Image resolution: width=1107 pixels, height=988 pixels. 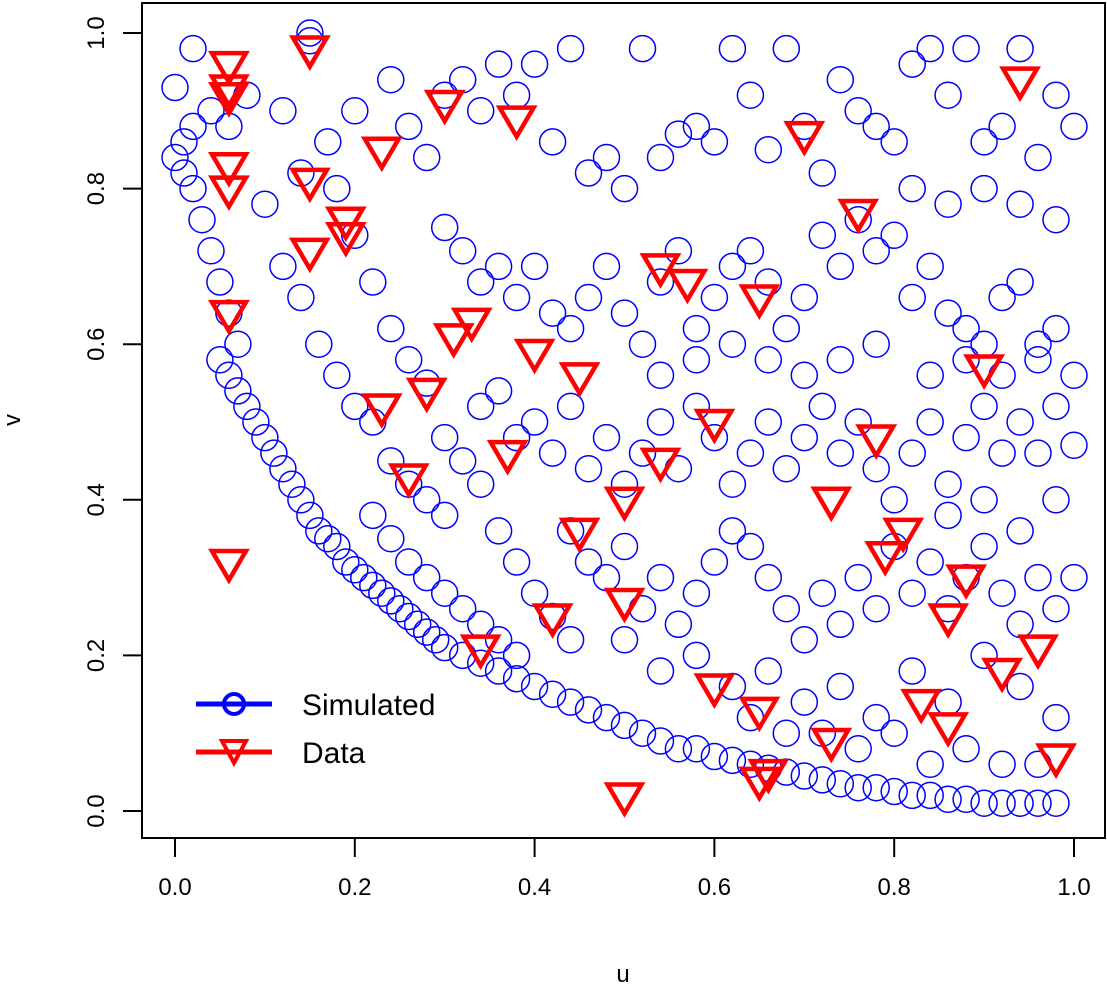 What do you see at coordinates (234, 753) in the screenshot?
I see `legend-data-marker` at bounding box center [234, 753].